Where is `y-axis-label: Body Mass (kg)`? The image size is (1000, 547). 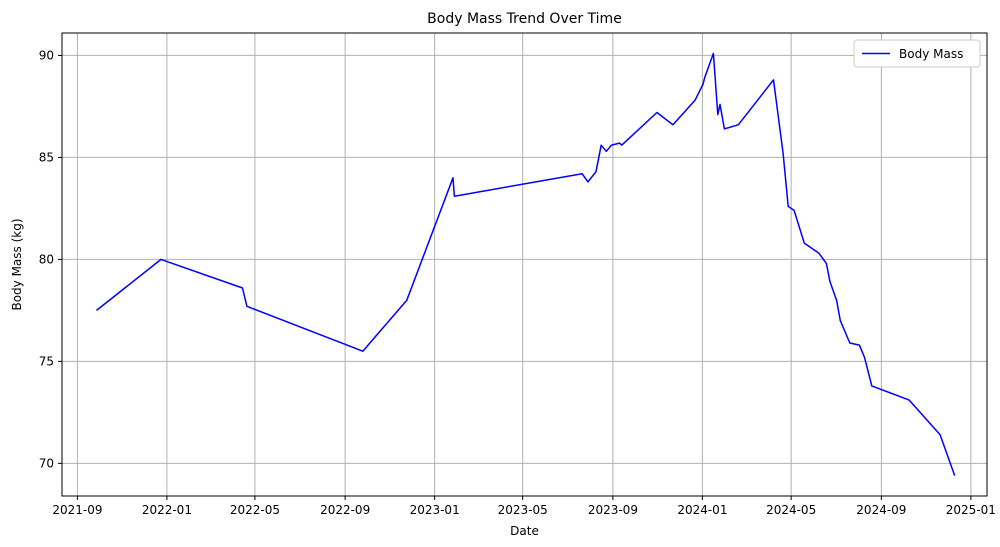
y-axis-label: Body Mass (kg) is located at coordinates (17, 264).